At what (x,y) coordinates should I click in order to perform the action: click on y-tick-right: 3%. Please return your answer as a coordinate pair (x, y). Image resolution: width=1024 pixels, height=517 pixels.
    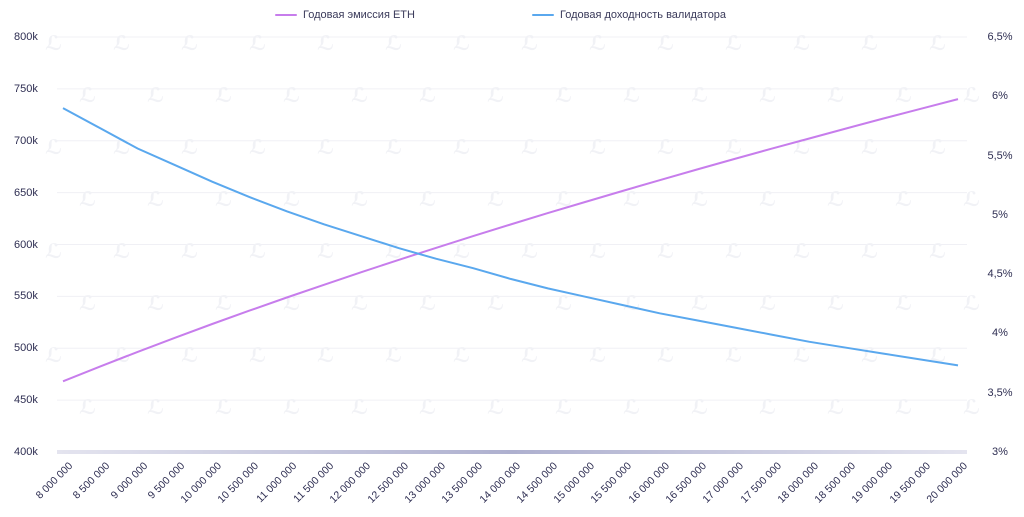
    Looking at the image, I should click on (1000, 452).